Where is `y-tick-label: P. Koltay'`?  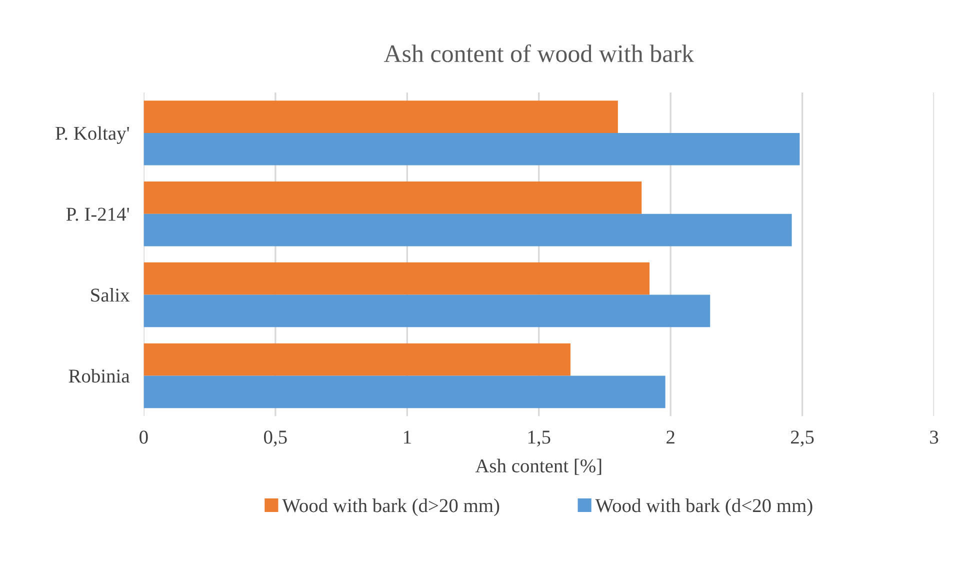 y-tick-label: P. Koltay' is located at coordinates (92, 135).